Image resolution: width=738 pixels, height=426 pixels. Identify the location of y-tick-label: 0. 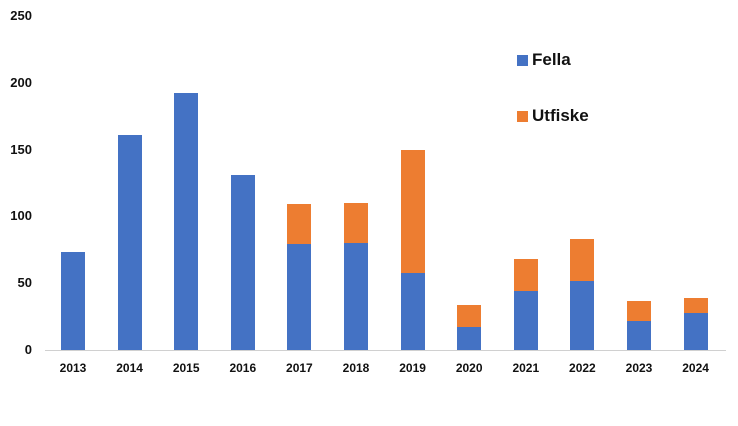
(28, 349).